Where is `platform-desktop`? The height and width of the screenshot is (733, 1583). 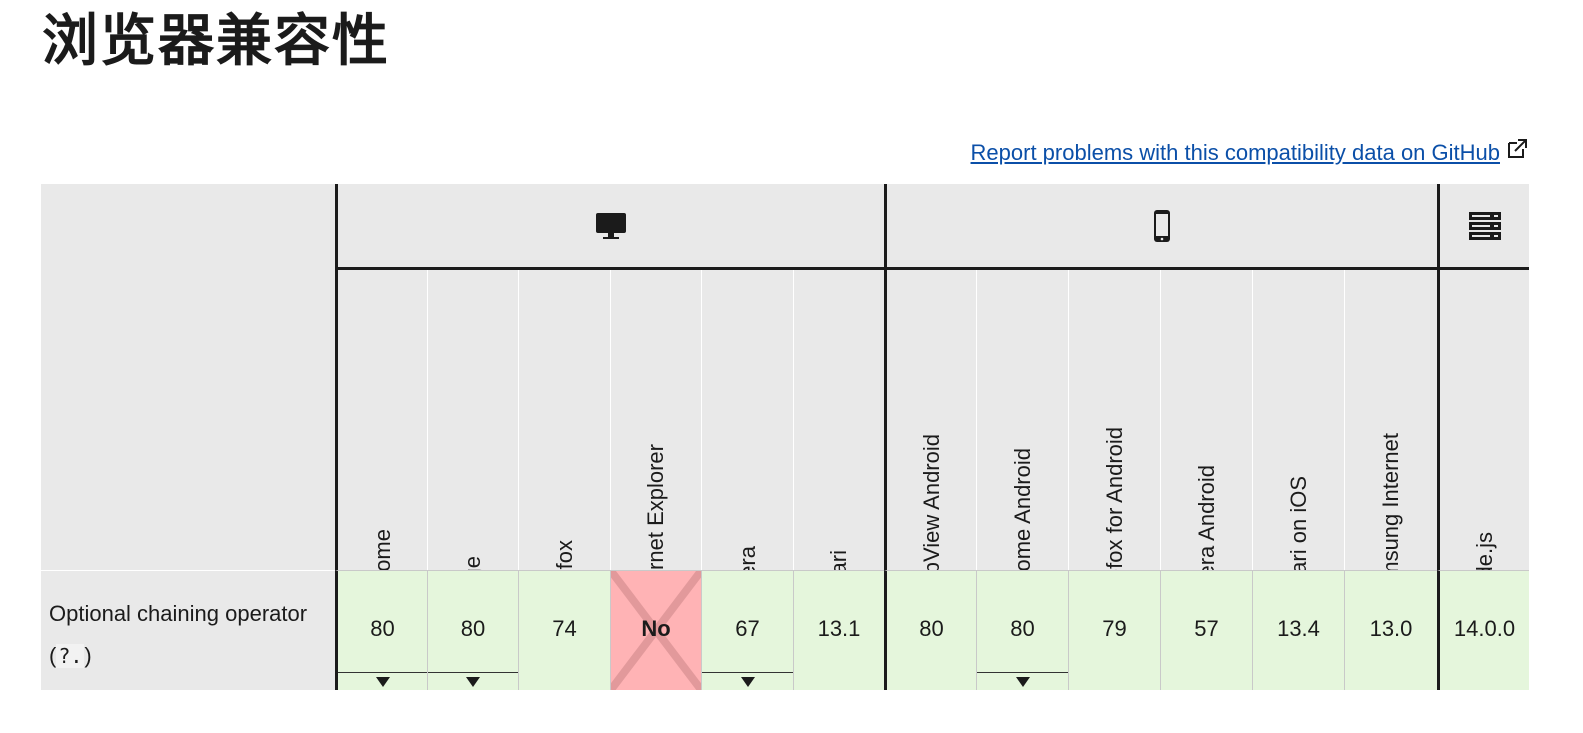
platform-desktop is located at coordinates (609, 227).